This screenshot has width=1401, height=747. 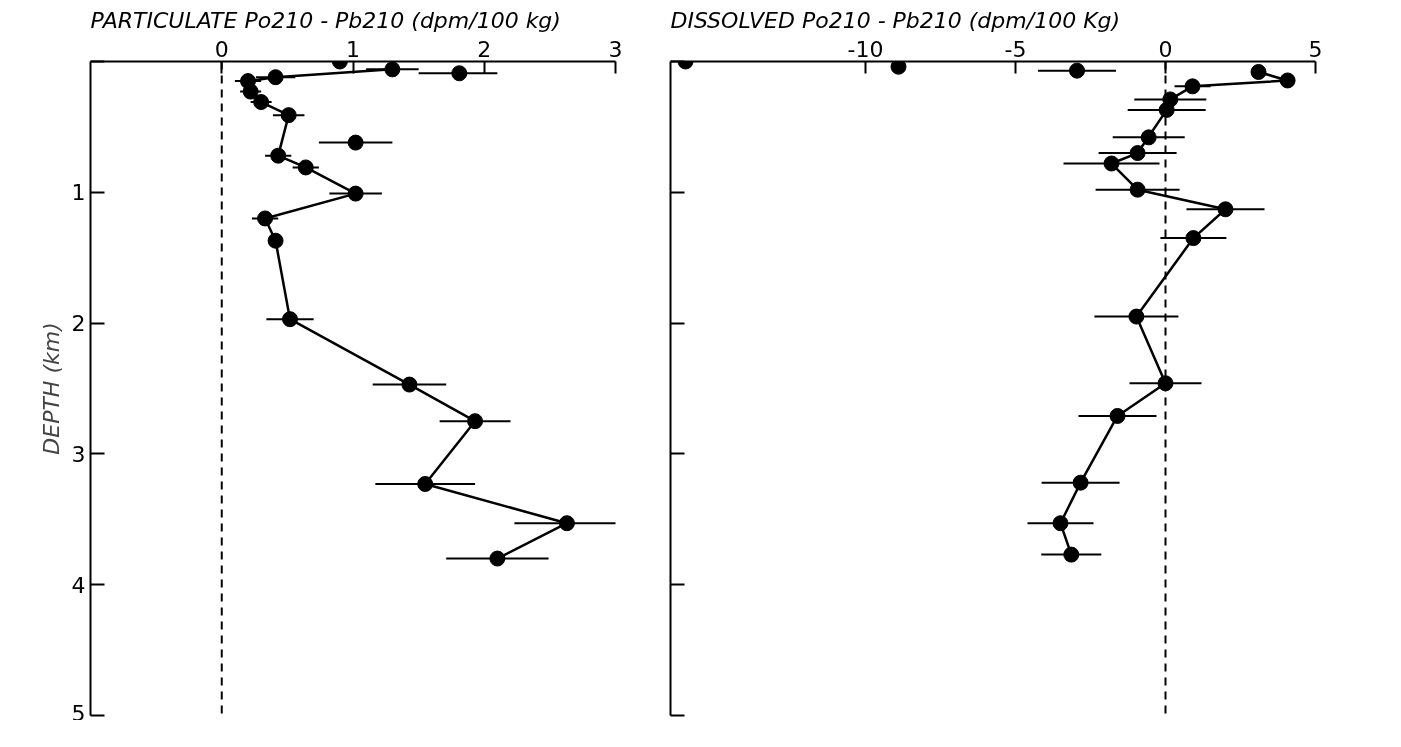 What do you see at coordinates (484, 49) in the screenshot?
I see `x-tick-label: 2` at bounding box center [484, 49].